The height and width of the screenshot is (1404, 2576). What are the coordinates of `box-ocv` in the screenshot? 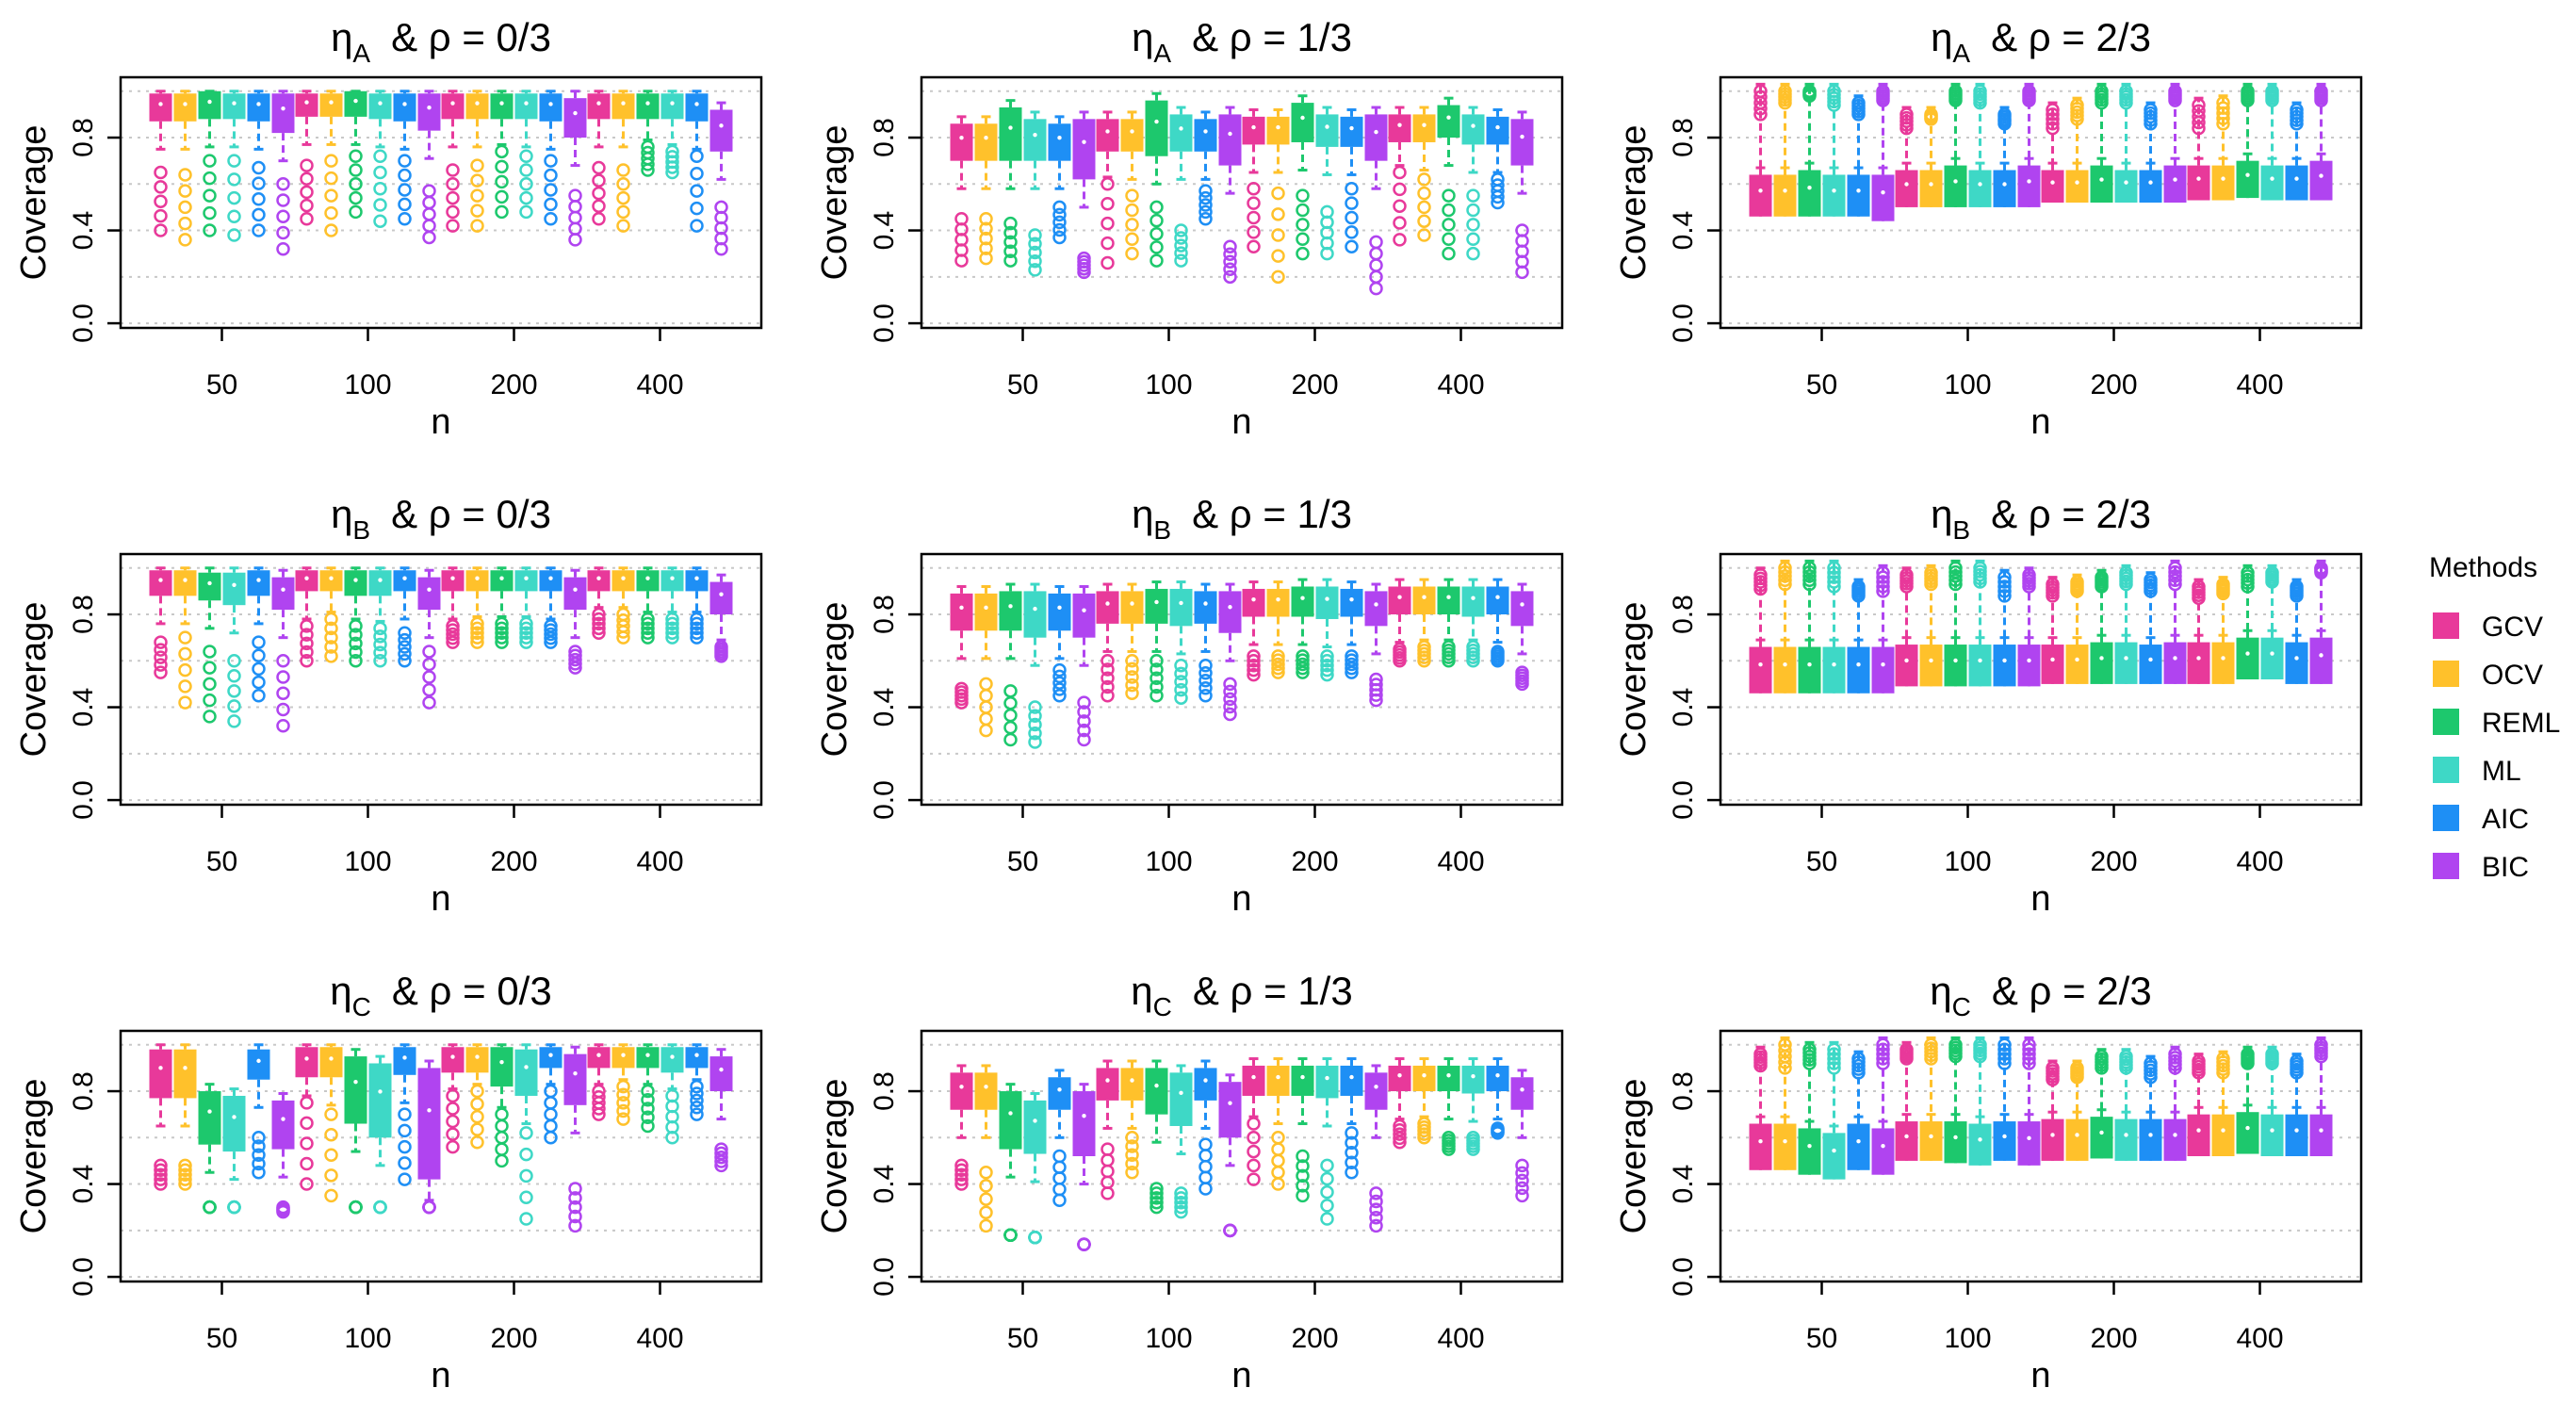 It's located at (2223, 1135).